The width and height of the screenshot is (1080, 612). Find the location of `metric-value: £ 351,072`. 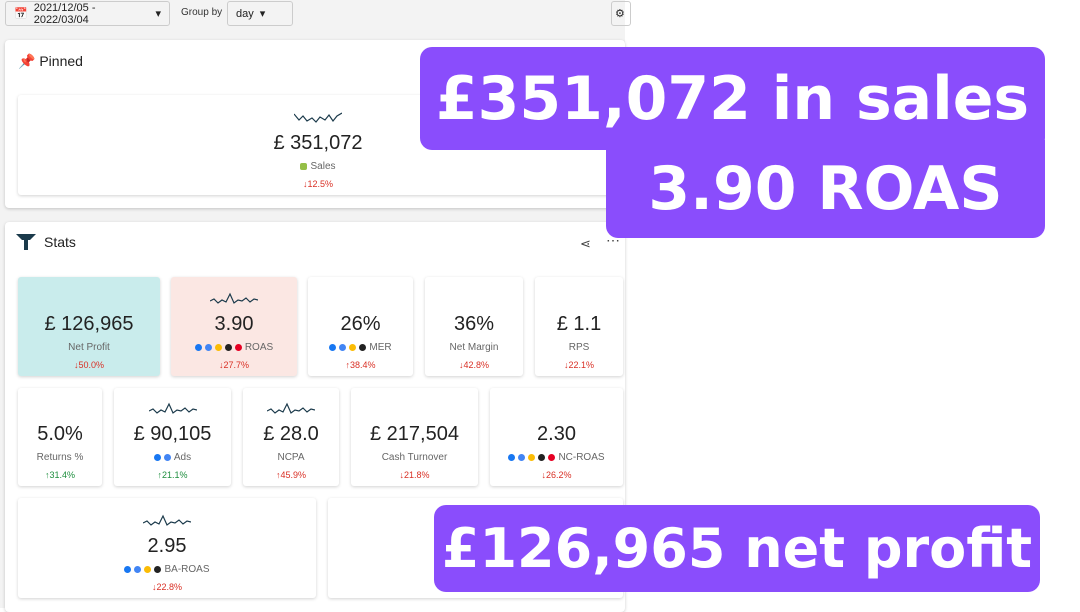

metric-value: £ 351,072 is located at coordinates (318, 143).